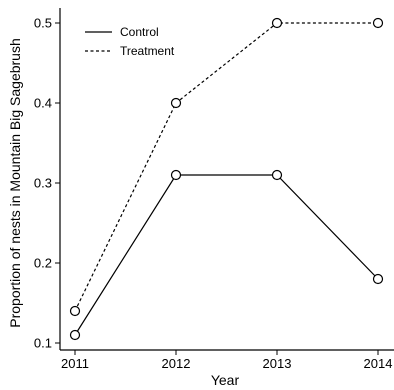 Image resolution: width=394 pixels, height=390 pixels. I want to click on x-tick-label: 2012, so click(176, 363).